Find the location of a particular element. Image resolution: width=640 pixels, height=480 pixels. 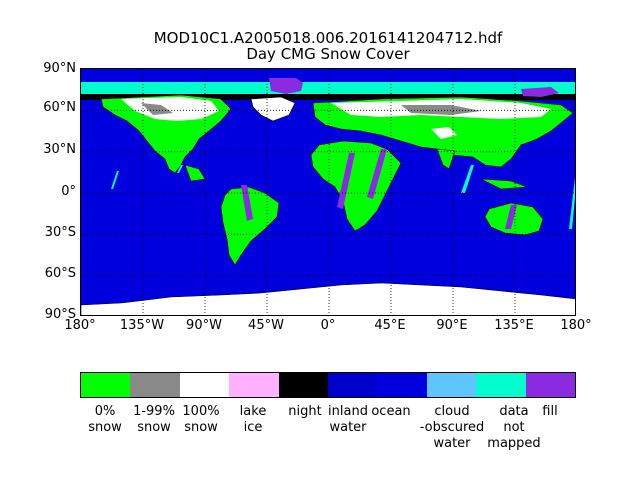

central-america-landmass is located at coordinates (195, 173).